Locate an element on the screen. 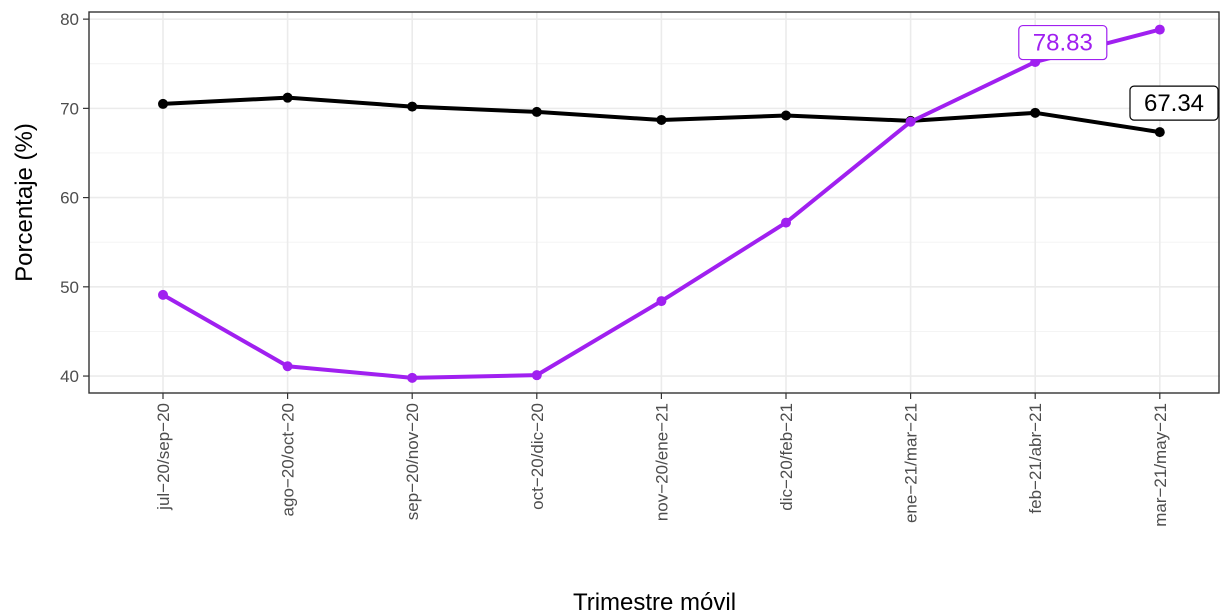 The image size is (1220, 615). end-label-text: 67.34 is located at coordinates (1174, 103).